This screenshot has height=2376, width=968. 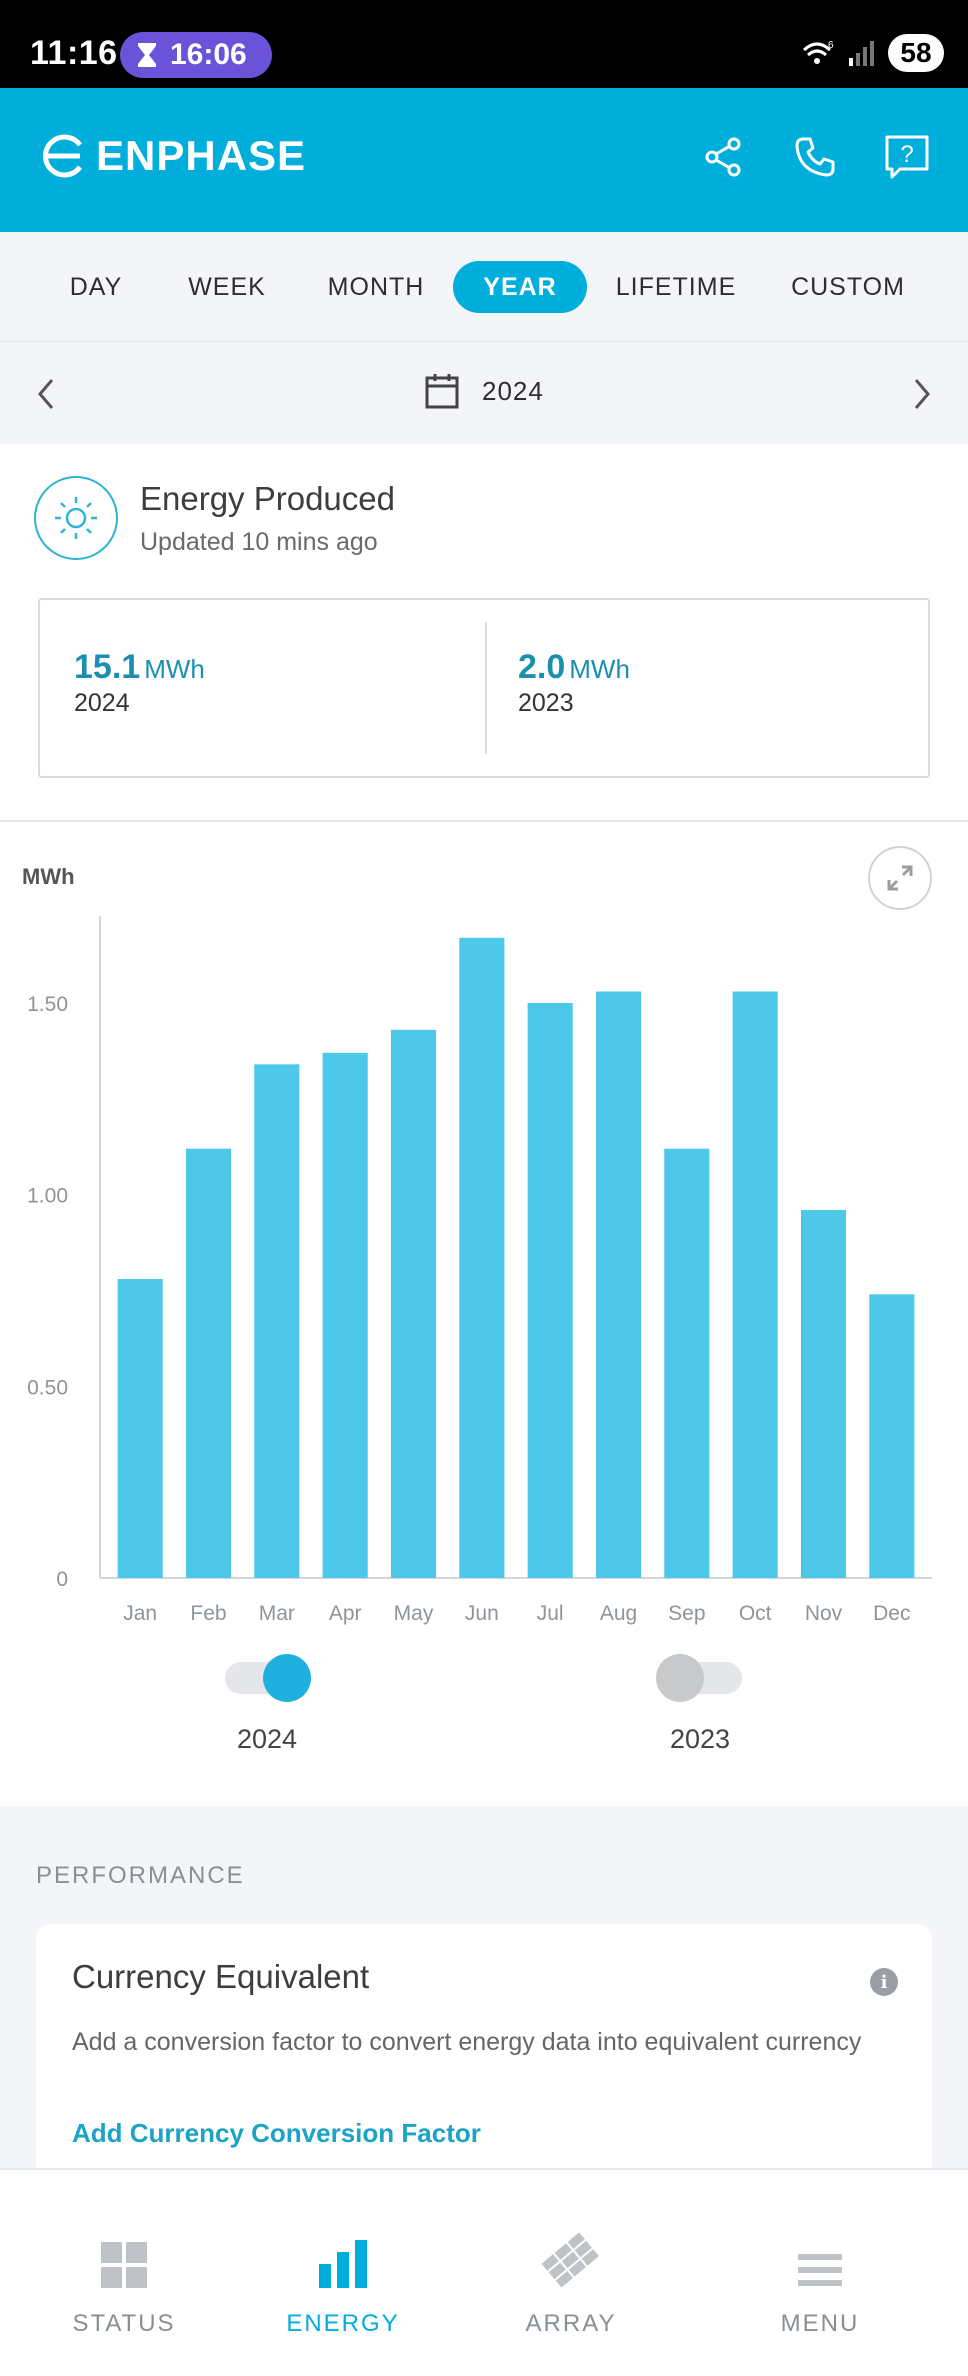 I want to click on bar-apr, so click(x=345, y=1315).